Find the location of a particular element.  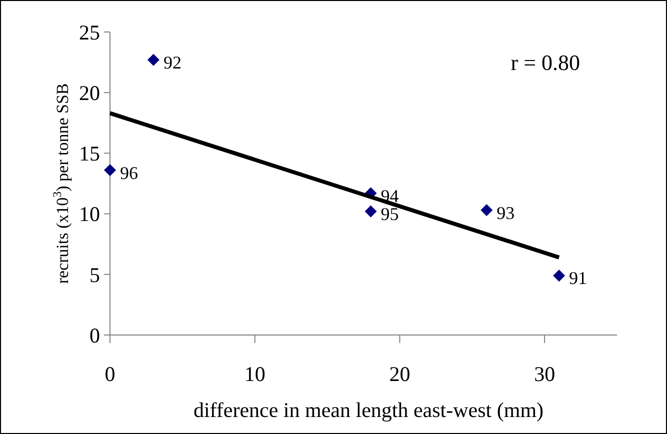

annotation: 92 is located at coordinates (172, 62).